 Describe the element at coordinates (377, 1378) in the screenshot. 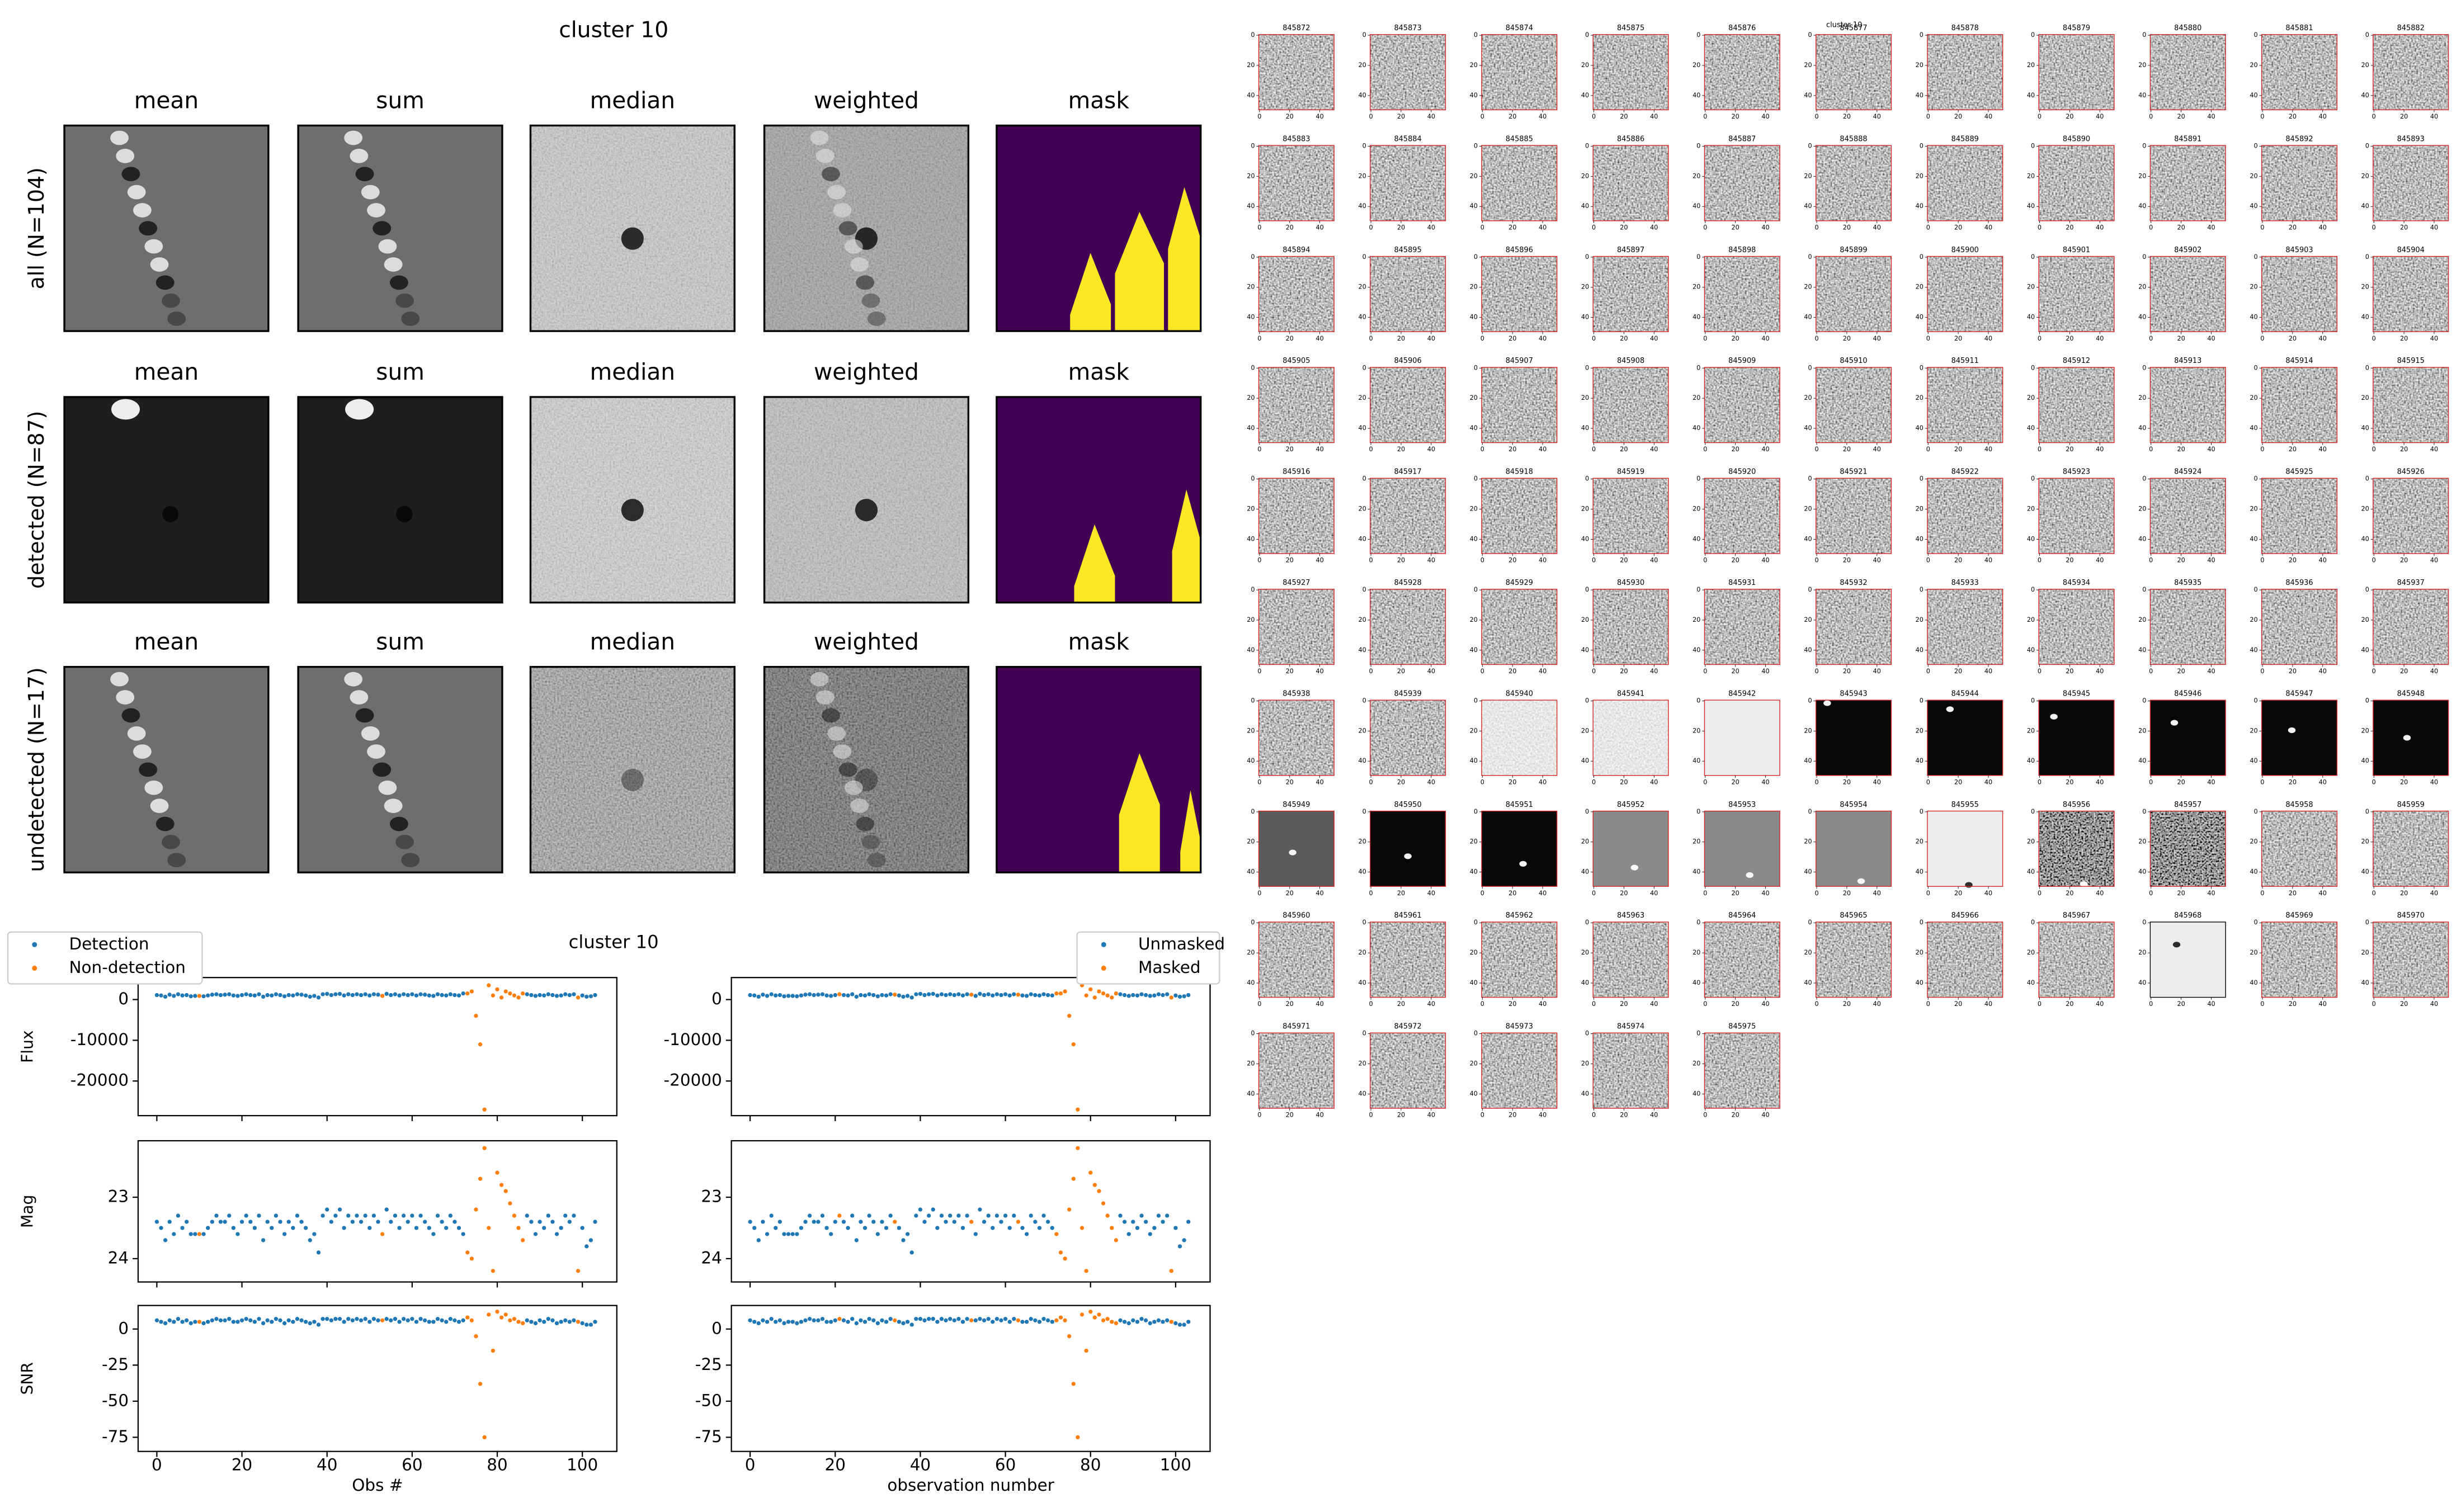

I see `plot-frame` at that location.